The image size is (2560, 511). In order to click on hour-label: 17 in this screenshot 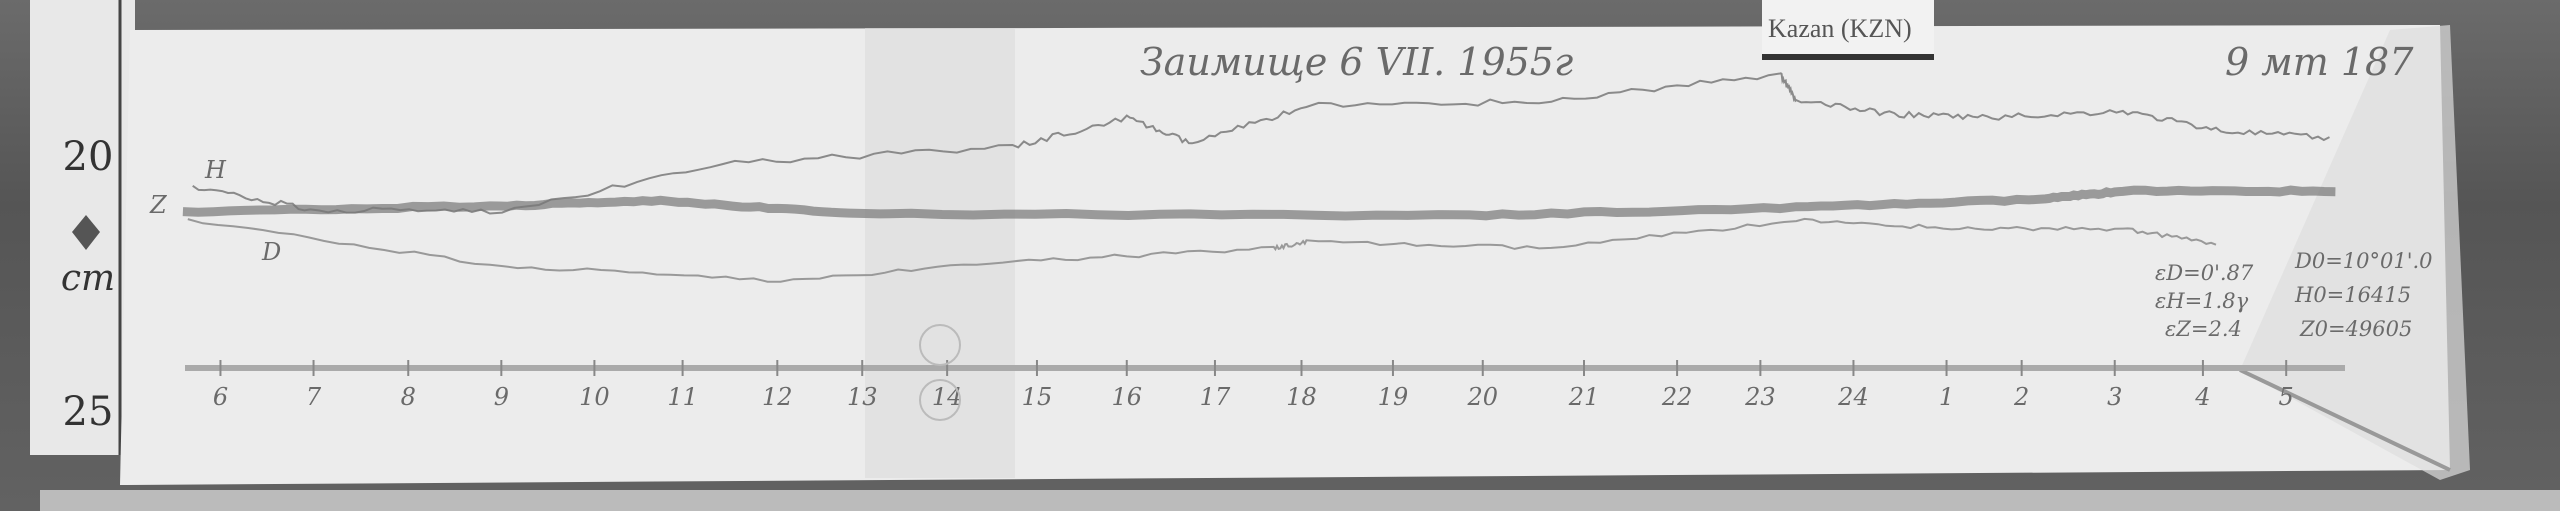, I will do `click(1215, 397)`.